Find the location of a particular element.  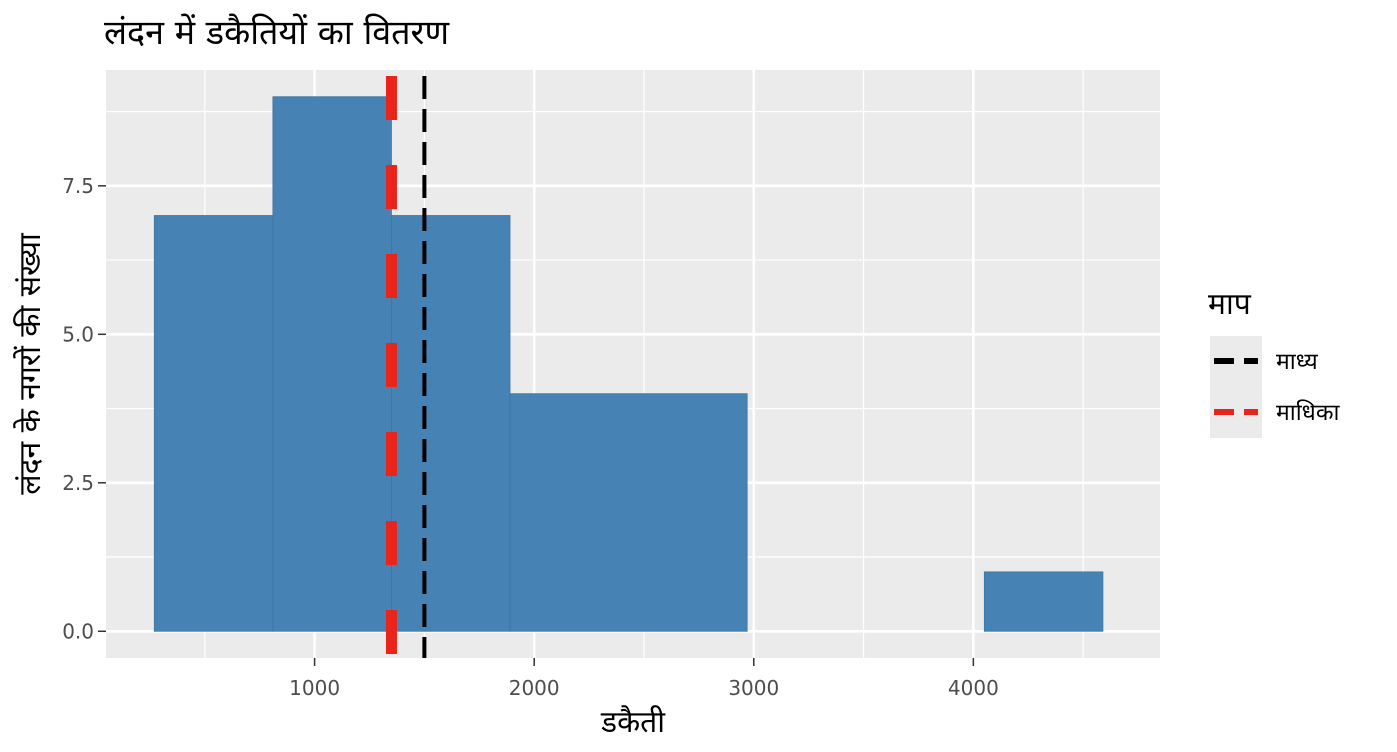

legend-title: माप is located at coordinates (1230, 304).